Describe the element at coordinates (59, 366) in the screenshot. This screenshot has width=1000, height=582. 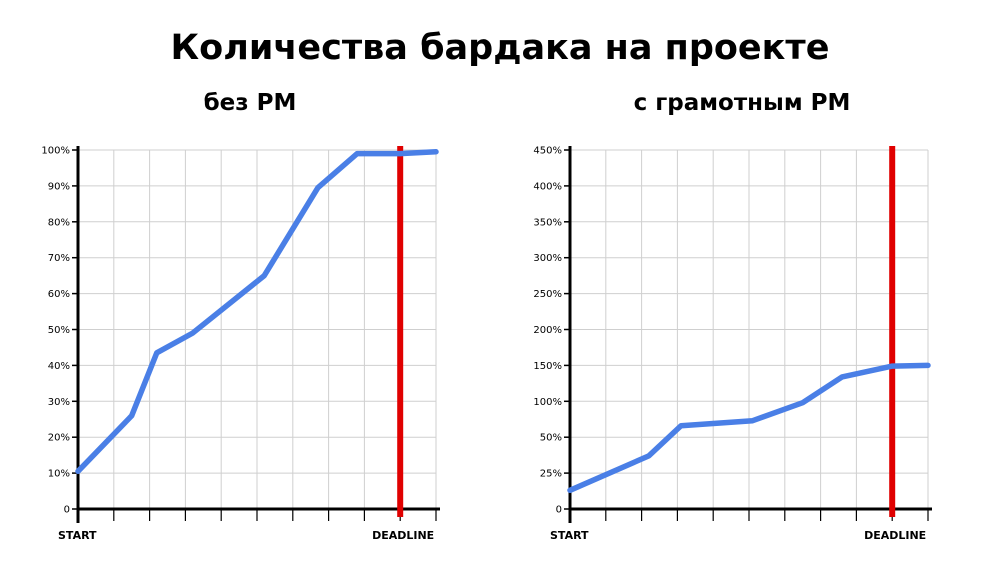
I see `y-tick-label: 40%` at that location.